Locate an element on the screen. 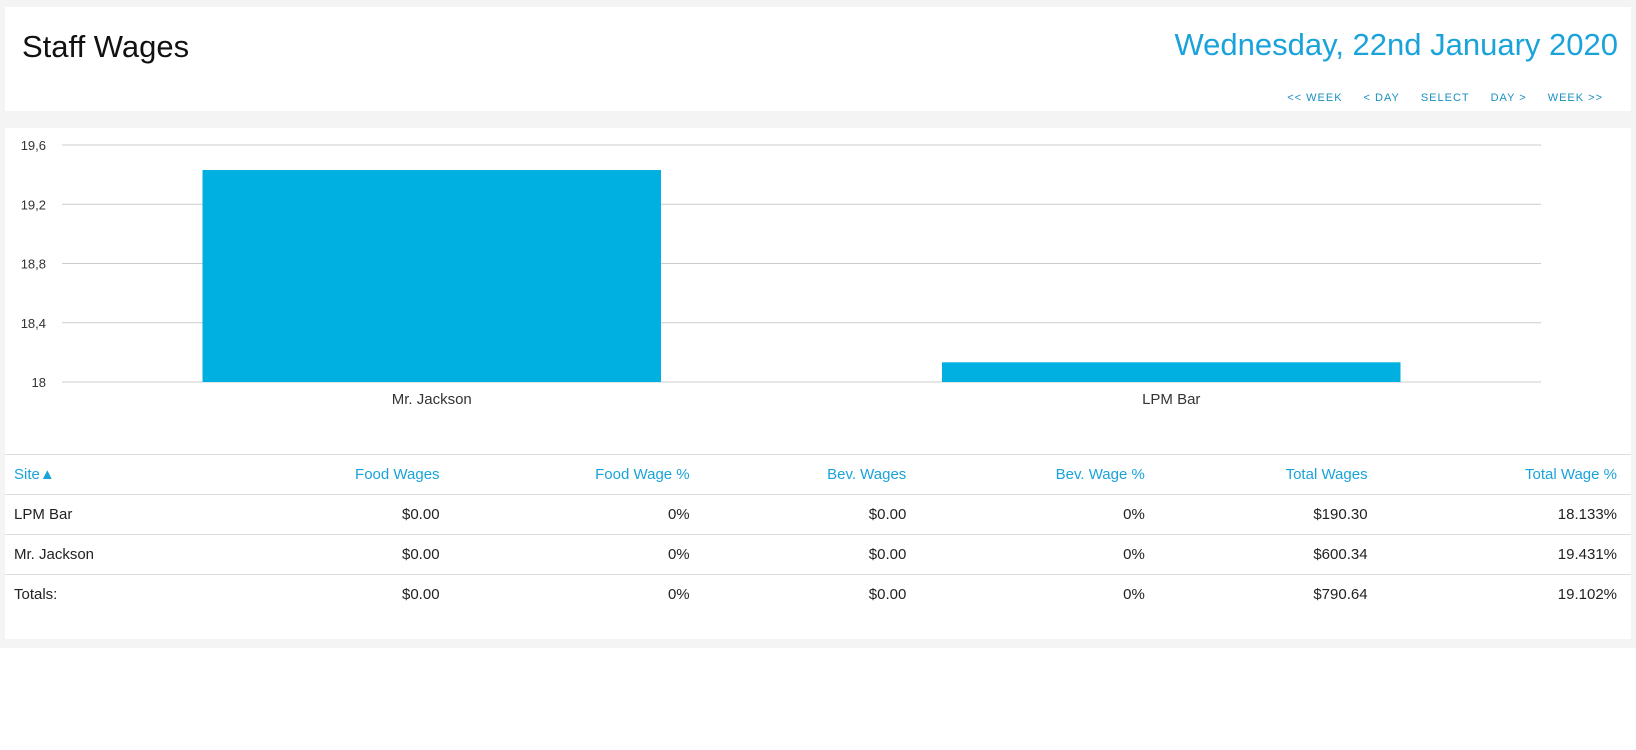  column-header-food-wages: Food Wages is located at coordinates (335, 474).